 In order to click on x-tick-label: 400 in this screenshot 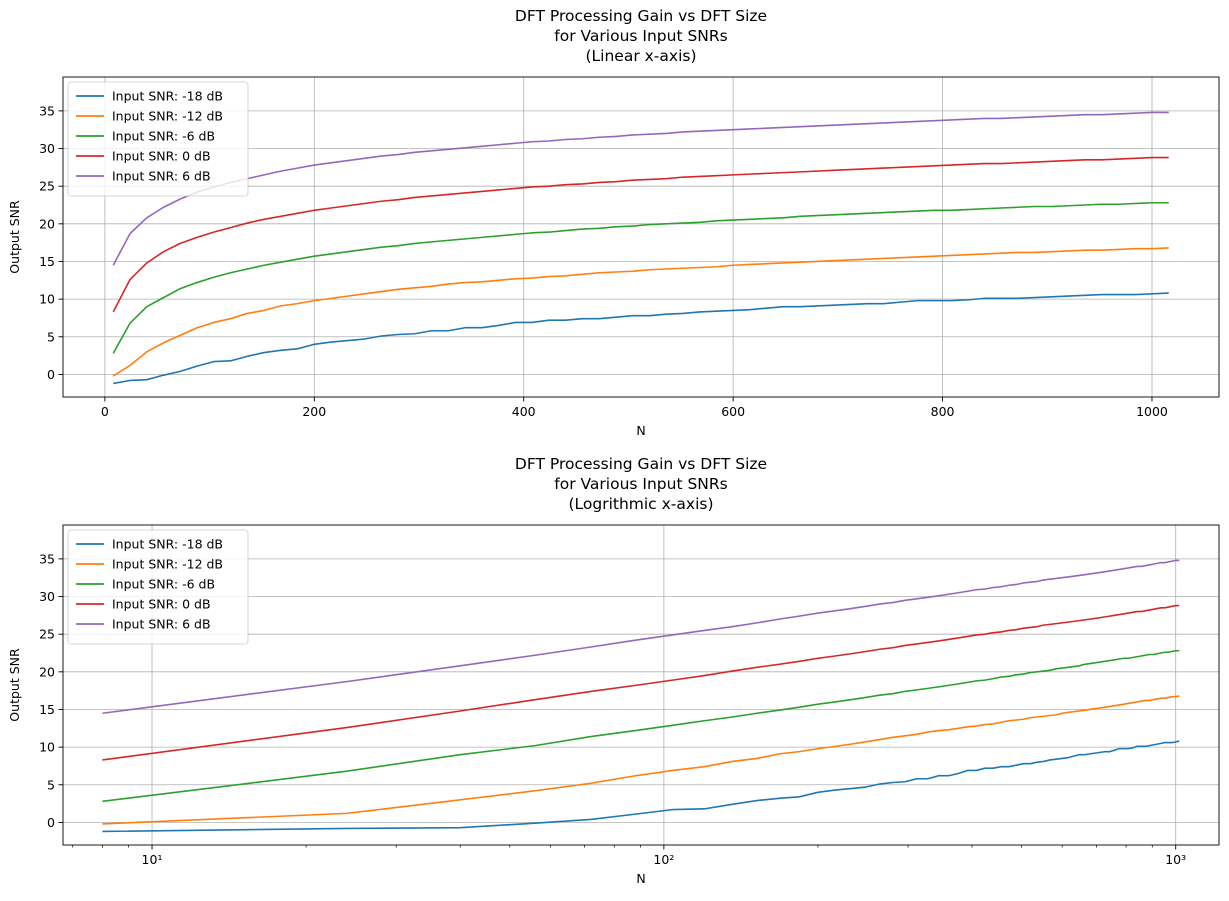, I will do `click(524, 411)`.